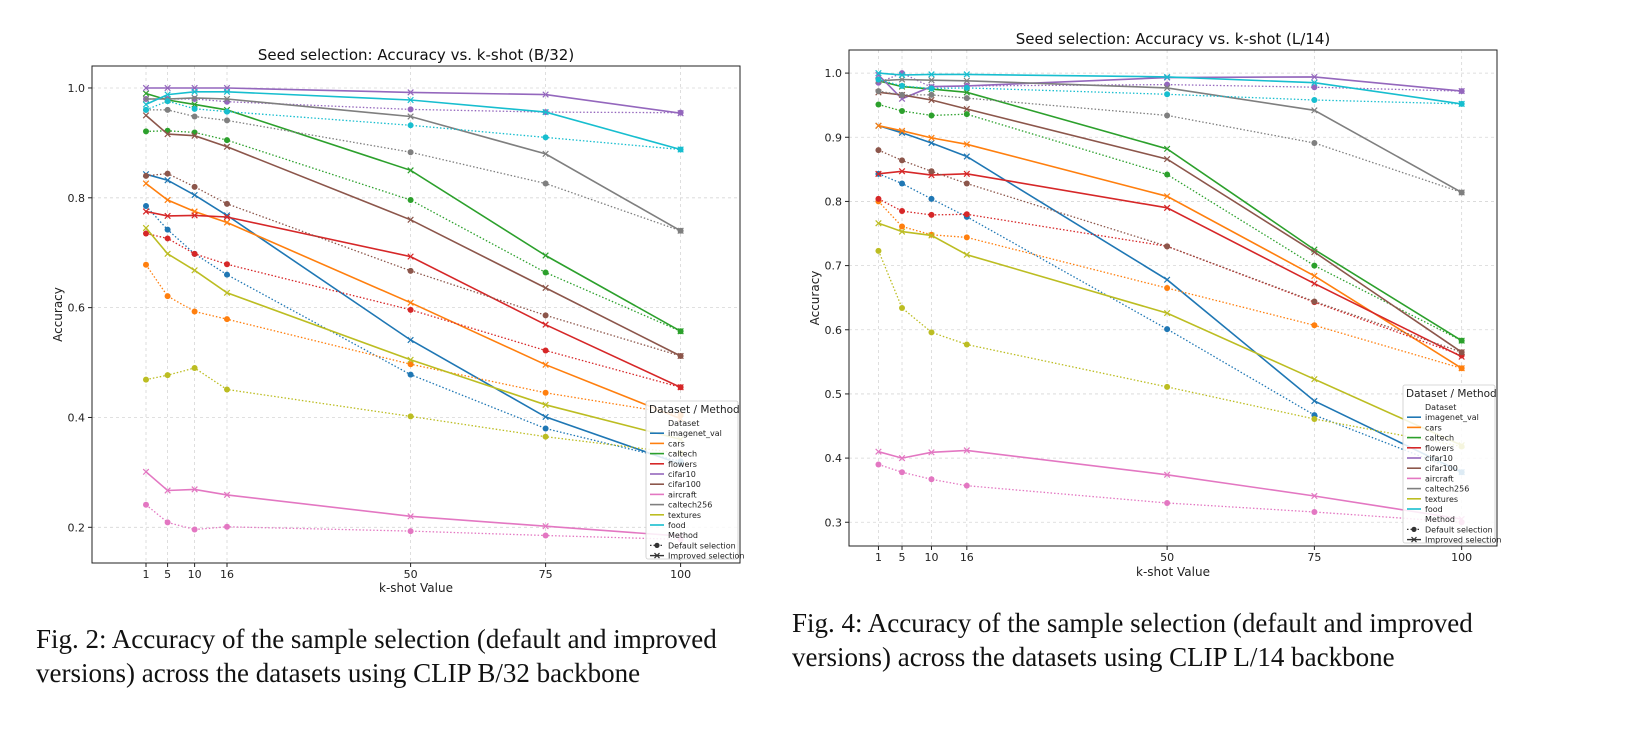 The image size is (1634, 730). I want to click on y-tick-label: 1.0, so click(834, 73).